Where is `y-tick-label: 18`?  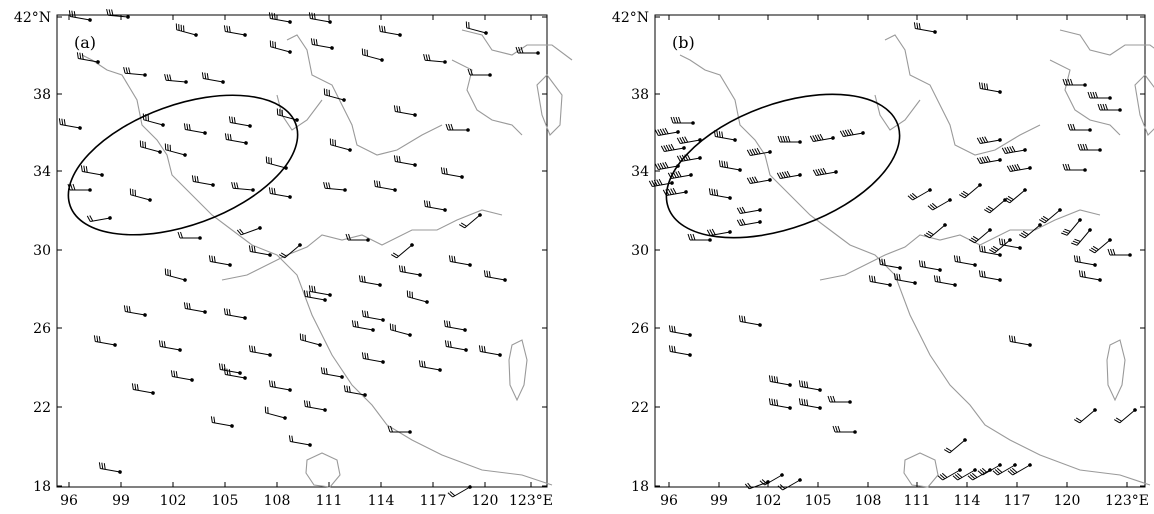
y-tick-label: 18 is located at coordinates (640, 487).